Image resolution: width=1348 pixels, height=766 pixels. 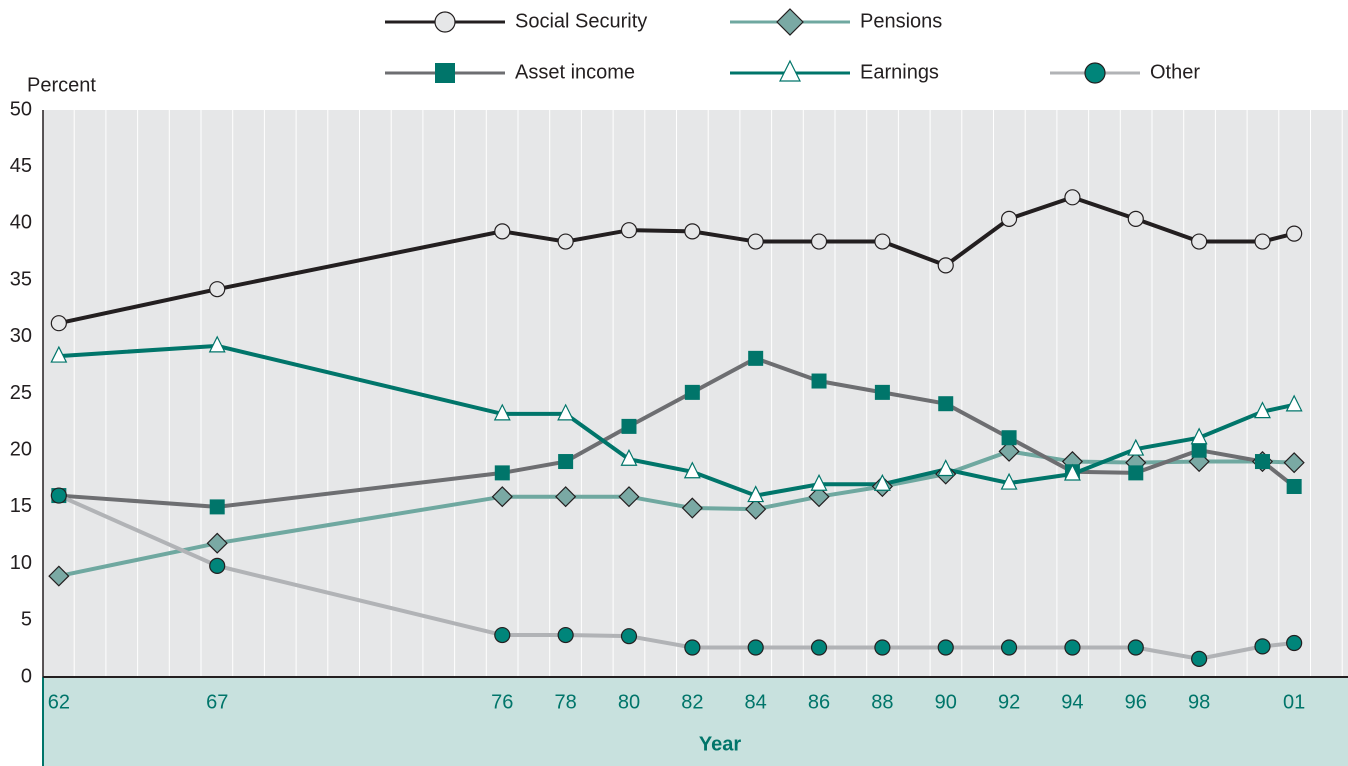 I want to click on y-tick-label: 20, so click(x=21, y=449).